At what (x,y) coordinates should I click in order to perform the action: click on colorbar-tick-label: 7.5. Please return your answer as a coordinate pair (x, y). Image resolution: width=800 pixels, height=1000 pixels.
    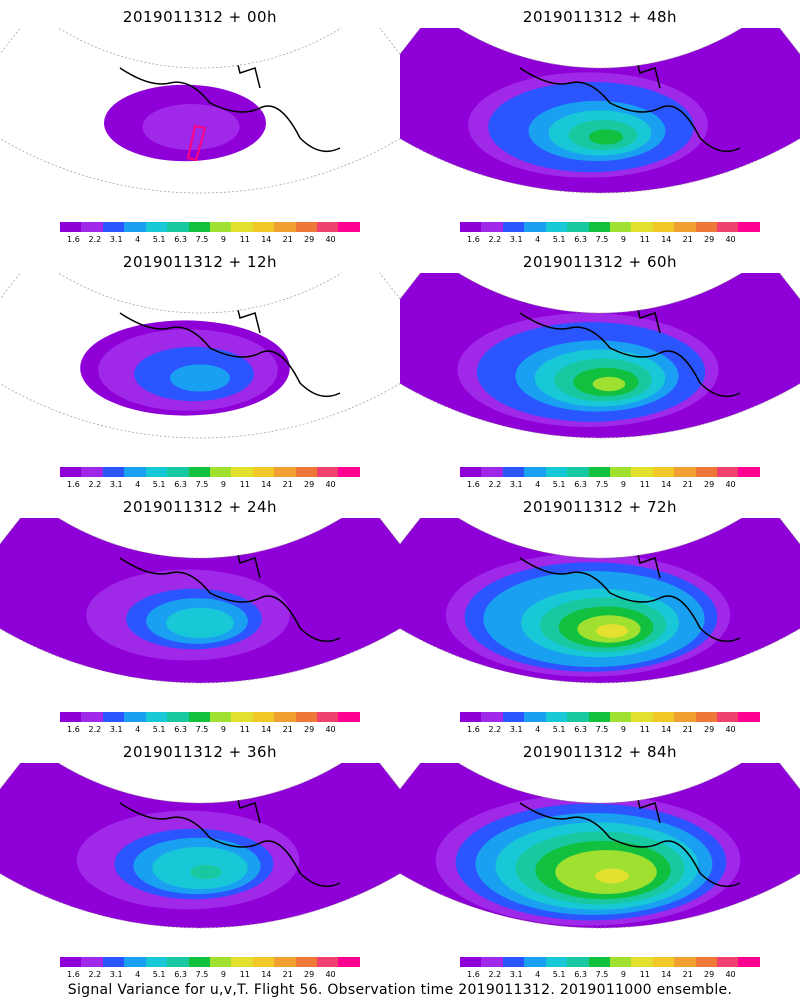
    Looking at the image, I should click on (202, 239).